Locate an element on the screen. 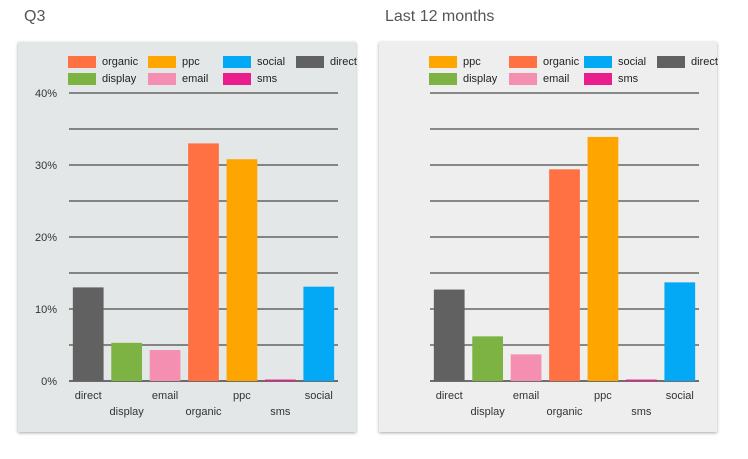 The height and width of the screenshot is (459, 748). chart-title-last-12-months: Last 12 months is located at coordinates (440, 16).